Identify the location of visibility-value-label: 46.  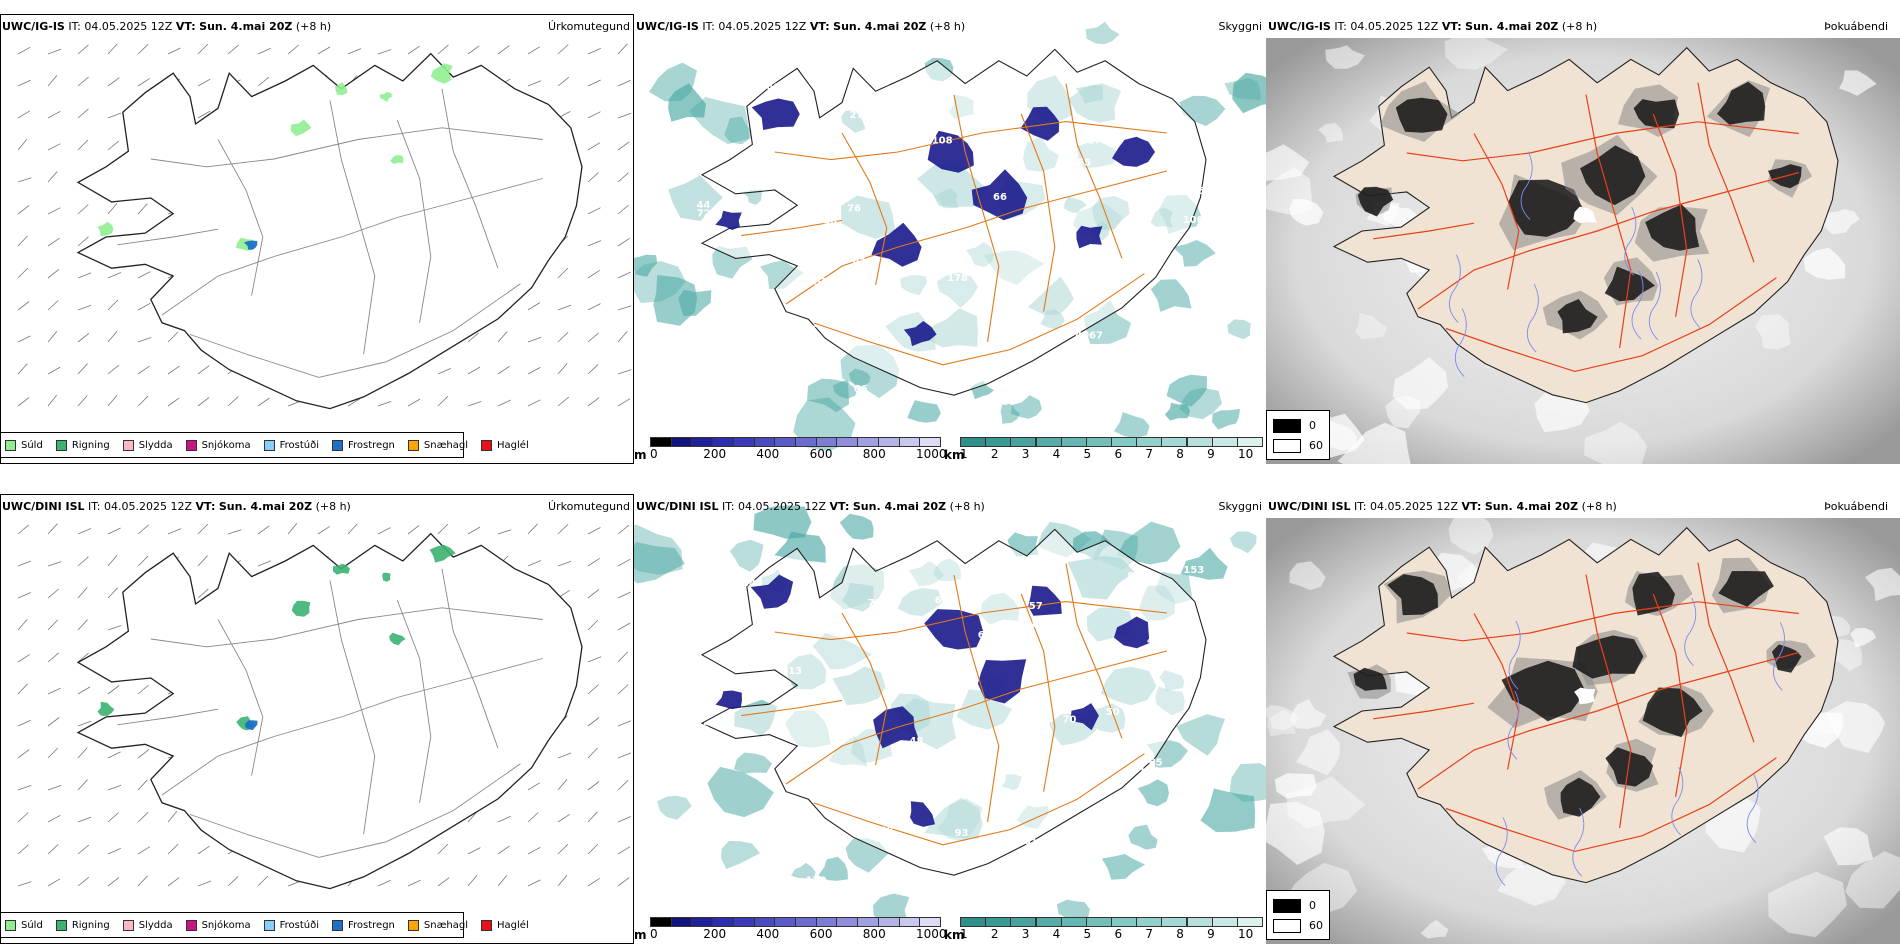
(702, 727).